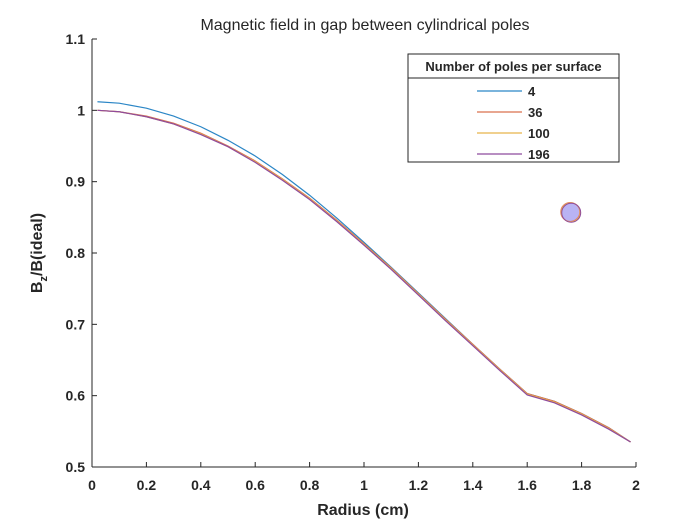 This screenshot has height=525, width=700. I want to click on y-axis-label-rest: /B(ideal), so click(37, 244).